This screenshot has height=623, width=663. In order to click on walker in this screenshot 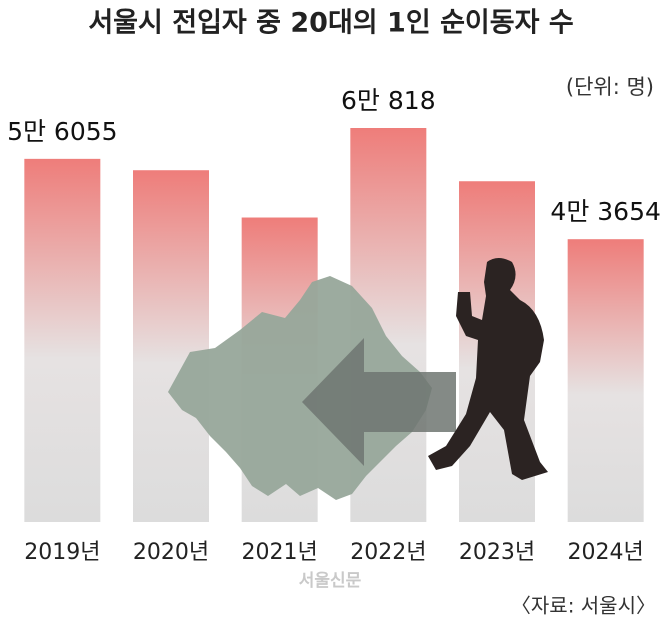, I will do `click(488, 369)`.